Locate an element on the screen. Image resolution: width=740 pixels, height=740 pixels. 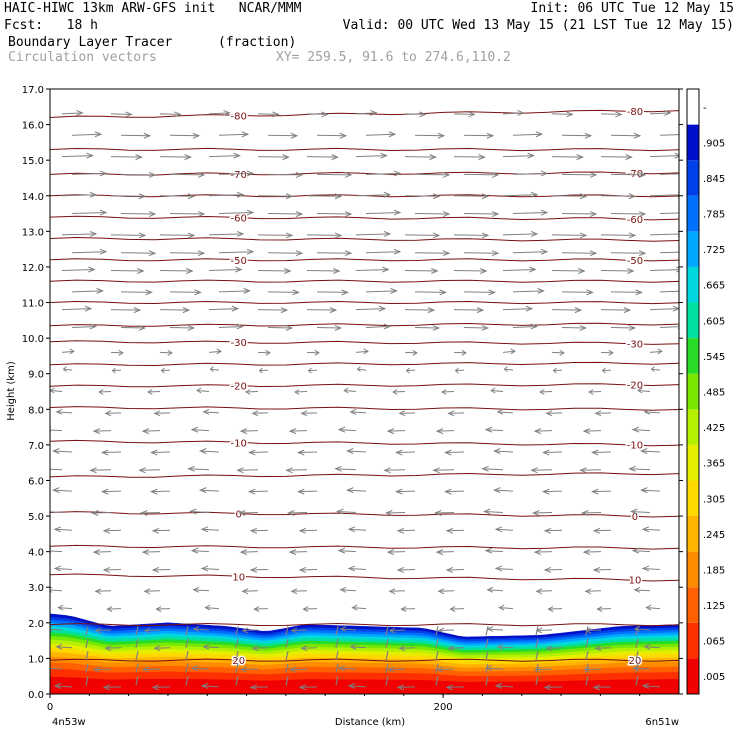
x-tick-label: 0 is located at coordinates (50, 707).